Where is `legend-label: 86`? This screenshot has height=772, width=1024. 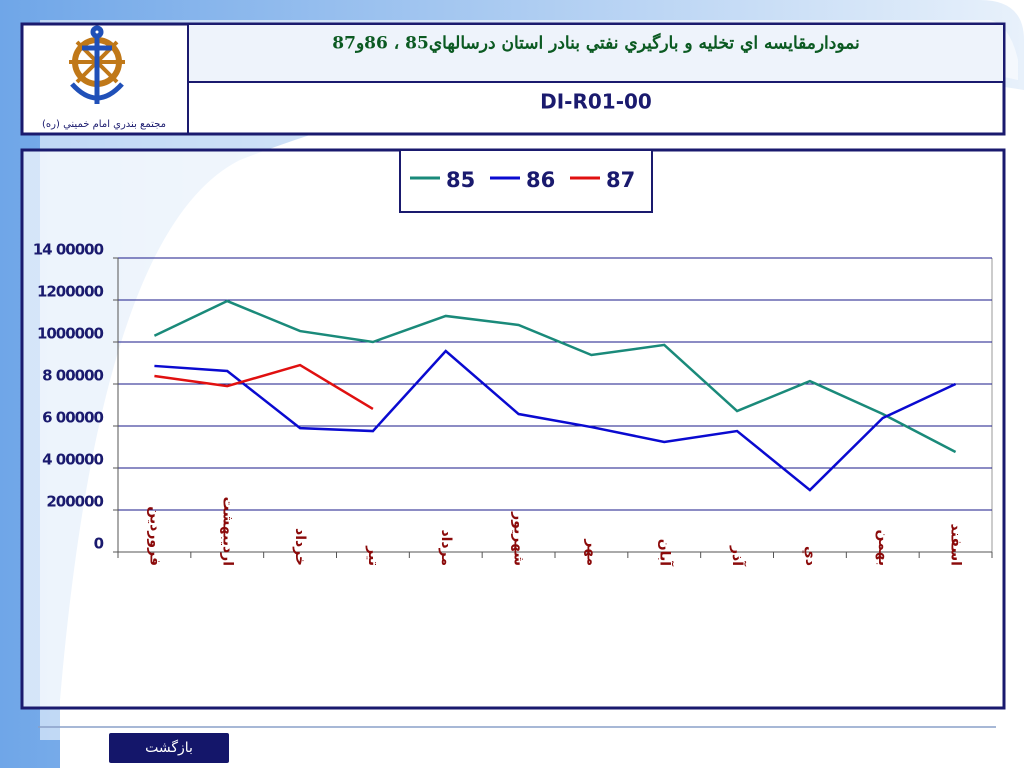
legend-label: 86 is located at coordinates (540, 180).